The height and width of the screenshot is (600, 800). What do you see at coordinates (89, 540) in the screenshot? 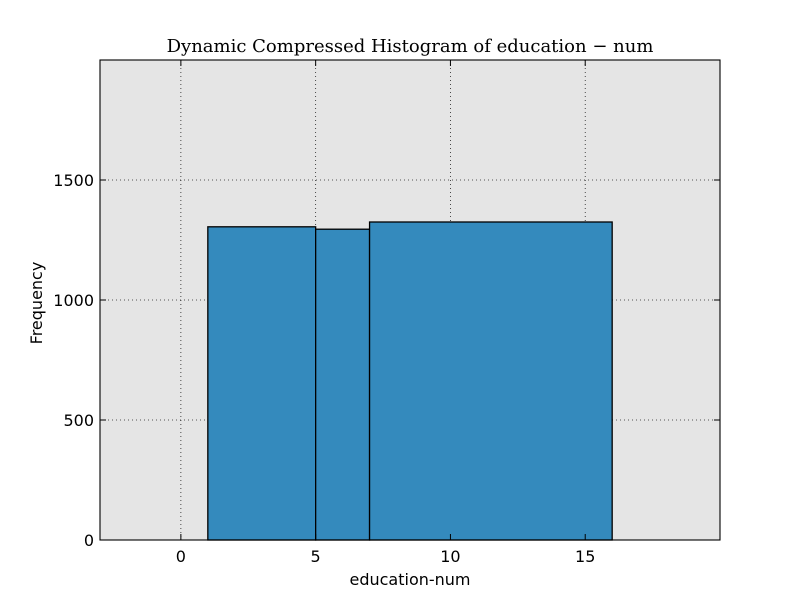
I see `y-tick-label: 0` at bounding box center [89, 540].